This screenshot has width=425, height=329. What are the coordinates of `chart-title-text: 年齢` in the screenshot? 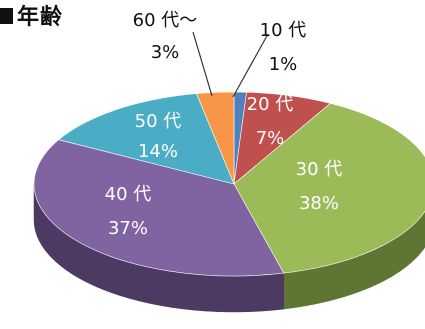 It's located at (40, 17).